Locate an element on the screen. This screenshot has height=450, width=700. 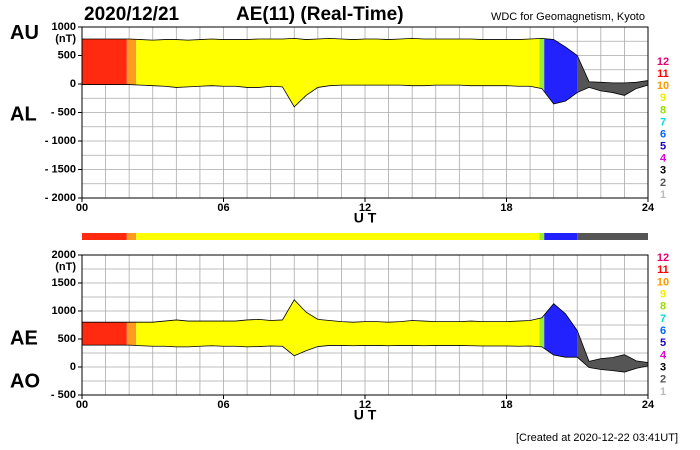
y-tick-label: - 2000 is located at coordinates (60, 198).